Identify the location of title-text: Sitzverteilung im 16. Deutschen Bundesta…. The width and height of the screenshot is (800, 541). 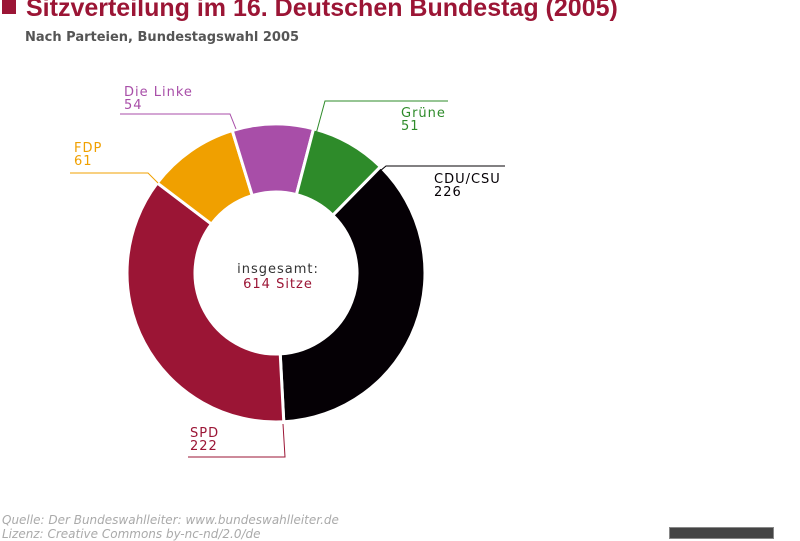
(322, 11).